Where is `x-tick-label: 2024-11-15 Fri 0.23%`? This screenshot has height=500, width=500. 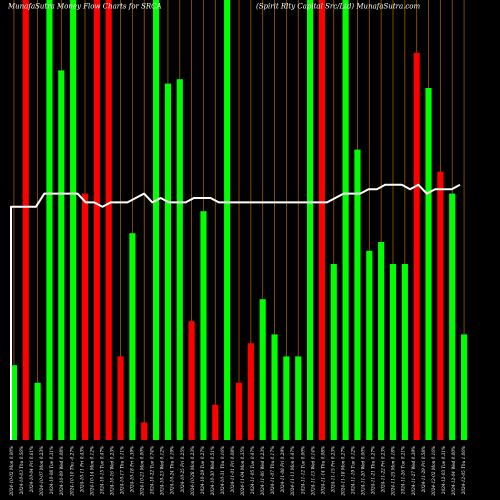 x-tick-label: 2024-11-15 Fri 0.23% is located at coordinates (332, 469).